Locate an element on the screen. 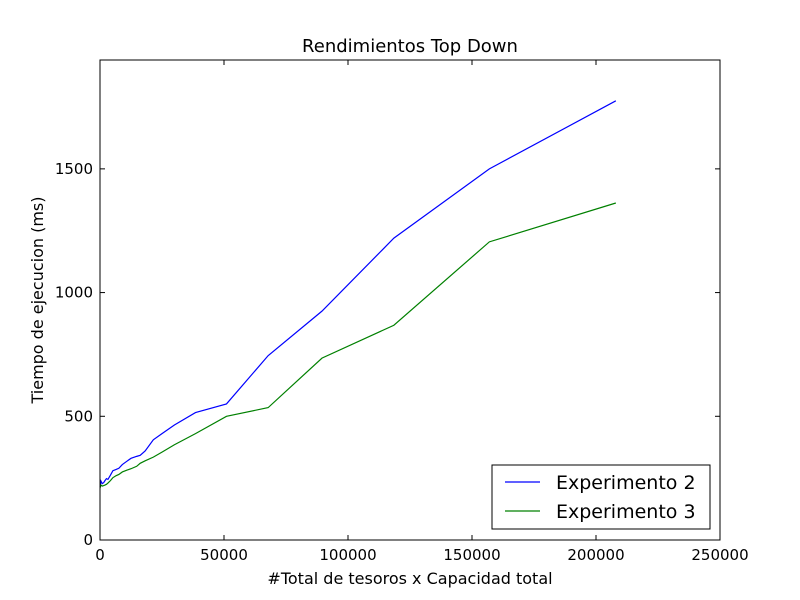  y-tick-label: 1000 is located at coordinates (74, 293).